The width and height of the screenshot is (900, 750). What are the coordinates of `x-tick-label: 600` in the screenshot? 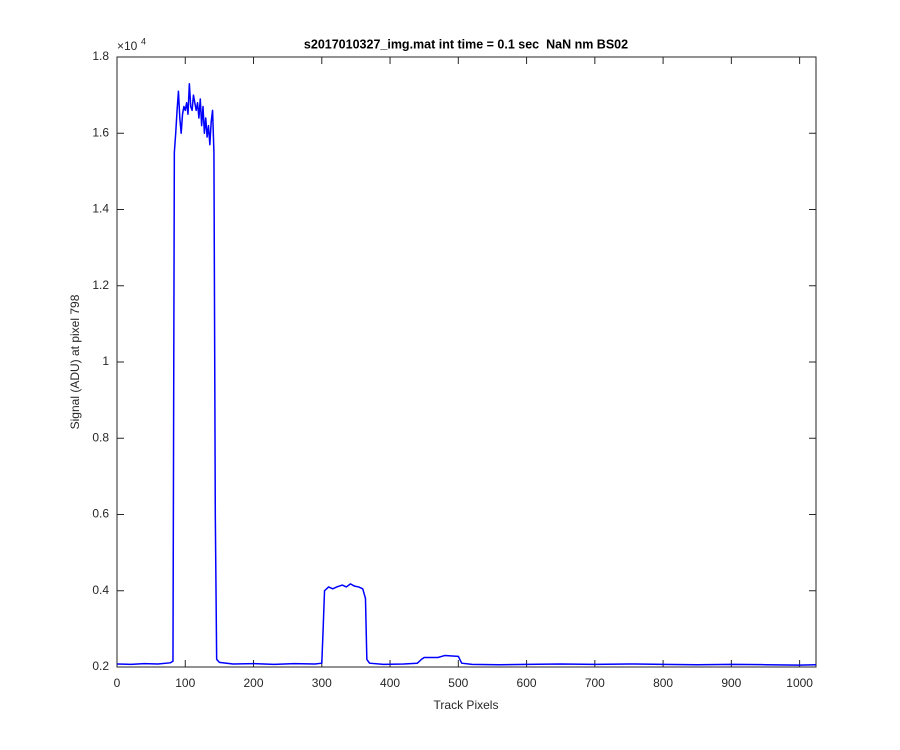 It's located at (527, 683).